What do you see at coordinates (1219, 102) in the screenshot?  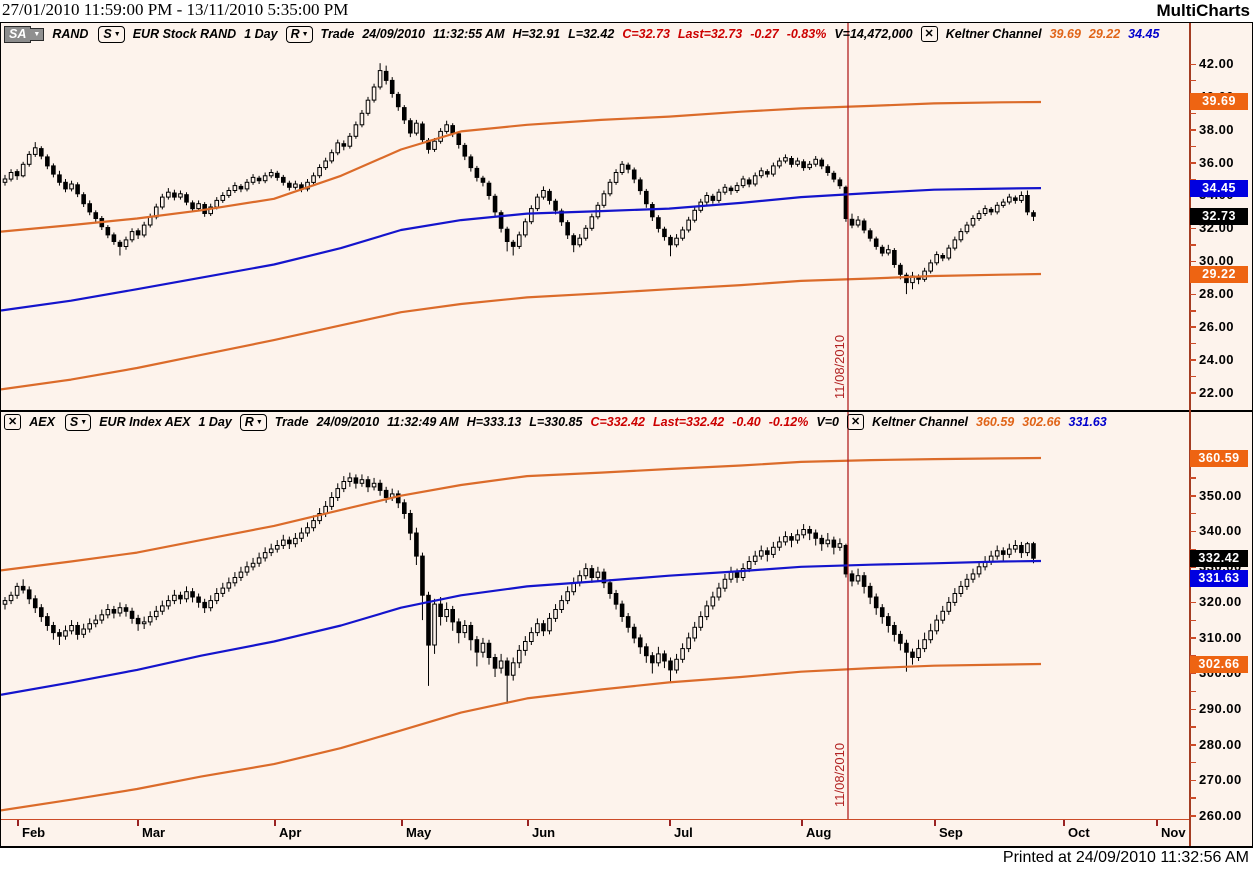 I see `price-badge: 39.69` at bounding box center [1219, 102].